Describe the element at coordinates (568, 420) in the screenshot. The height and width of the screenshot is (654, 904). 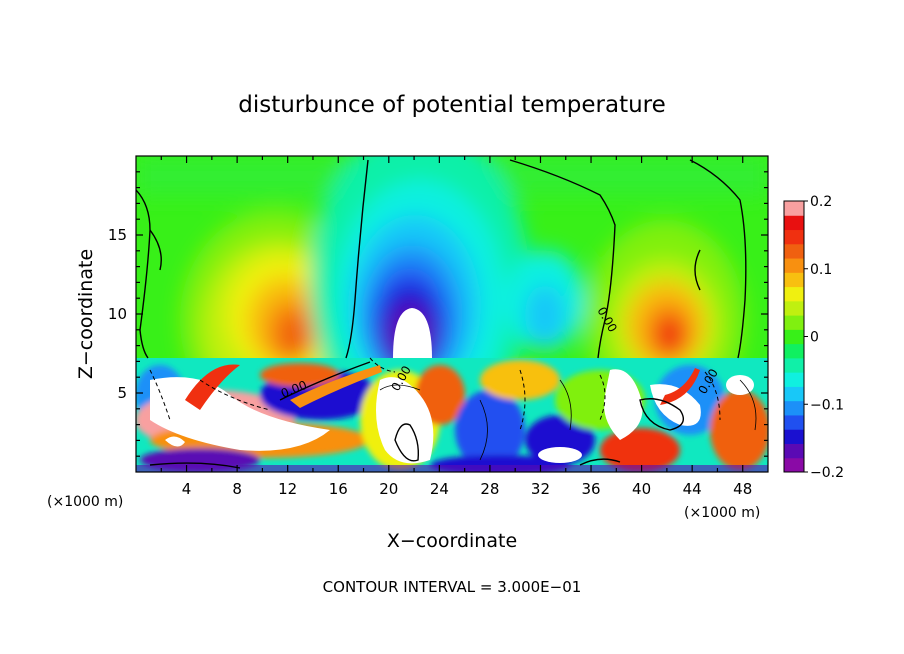
I see `contour-lines-thin` at that location.